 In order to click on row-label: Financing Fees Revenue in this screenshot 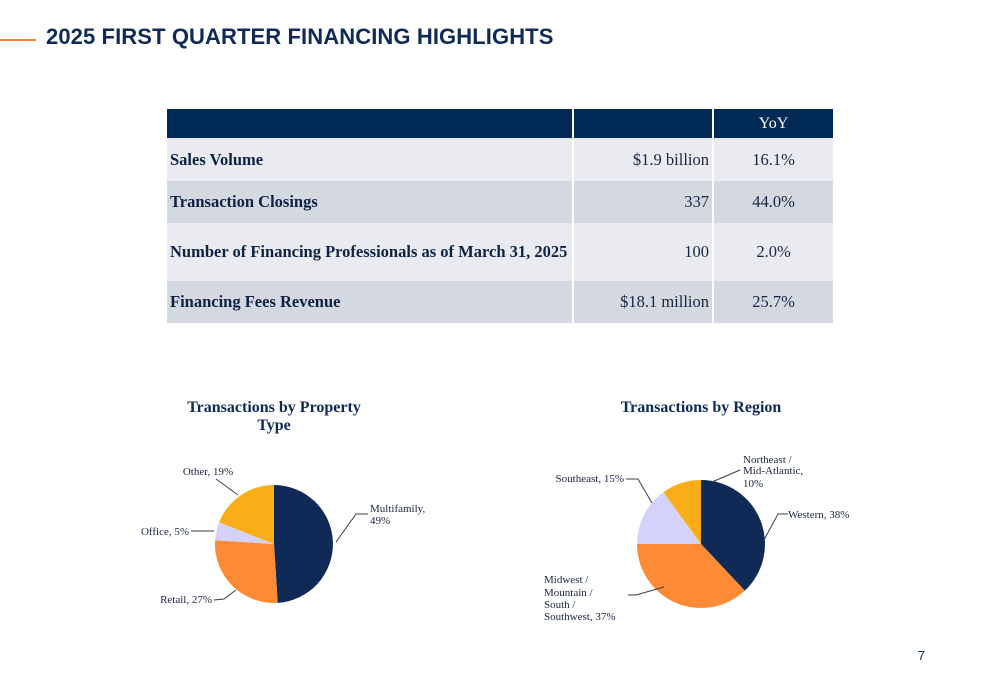, I will do `click(370, 302)`.